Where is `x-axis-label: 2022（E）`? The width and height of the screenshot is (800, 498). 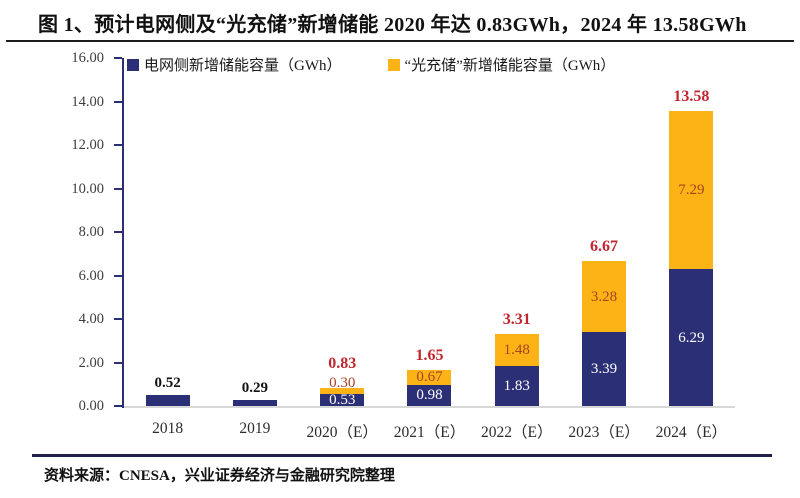 x-axis-label: 2022（E） is located at coordinates (517, 432).